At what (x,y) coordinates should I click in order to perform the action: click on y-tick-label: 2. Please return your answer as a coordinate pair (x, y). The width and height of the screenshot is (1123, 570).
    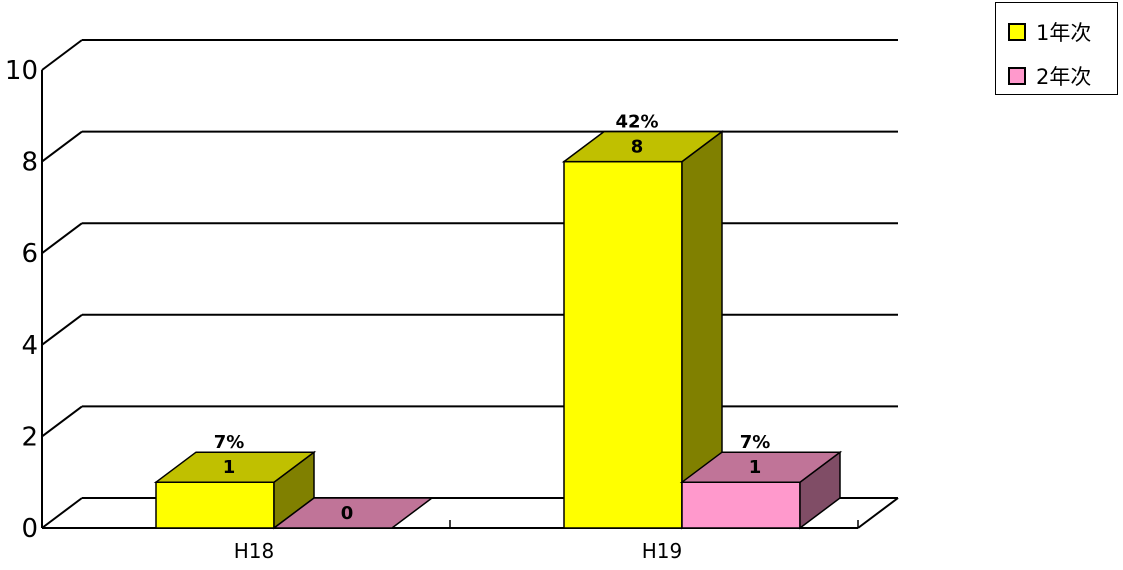
    Looking at the image, I should click on (29, 437).